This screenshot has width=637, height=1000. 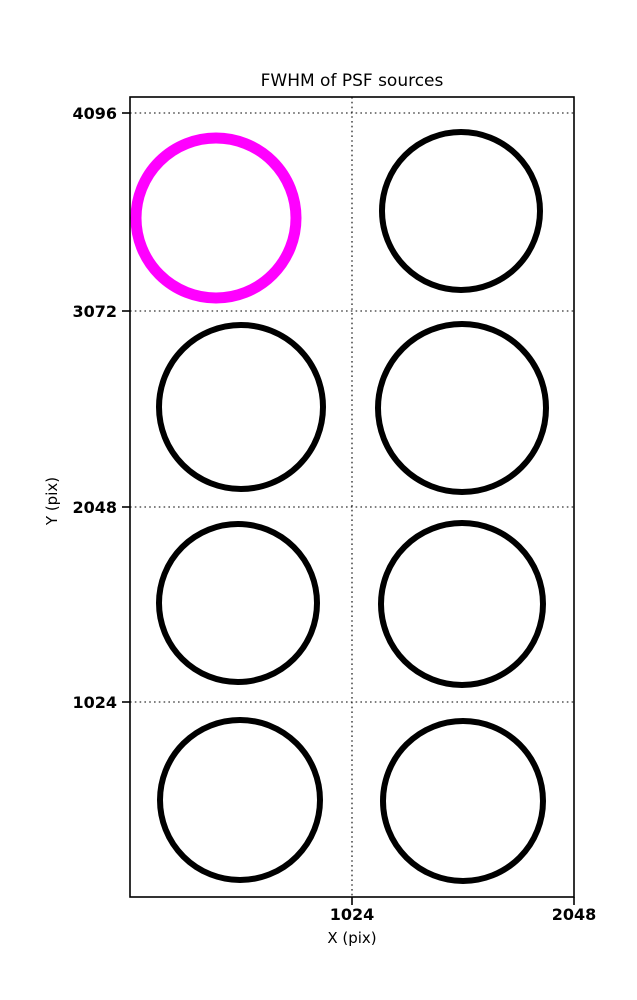 What do you see at coordinates (94, 311) in the screenshot?
I see `ytick-label-3072: 3072` at bounding box center [94, 311].